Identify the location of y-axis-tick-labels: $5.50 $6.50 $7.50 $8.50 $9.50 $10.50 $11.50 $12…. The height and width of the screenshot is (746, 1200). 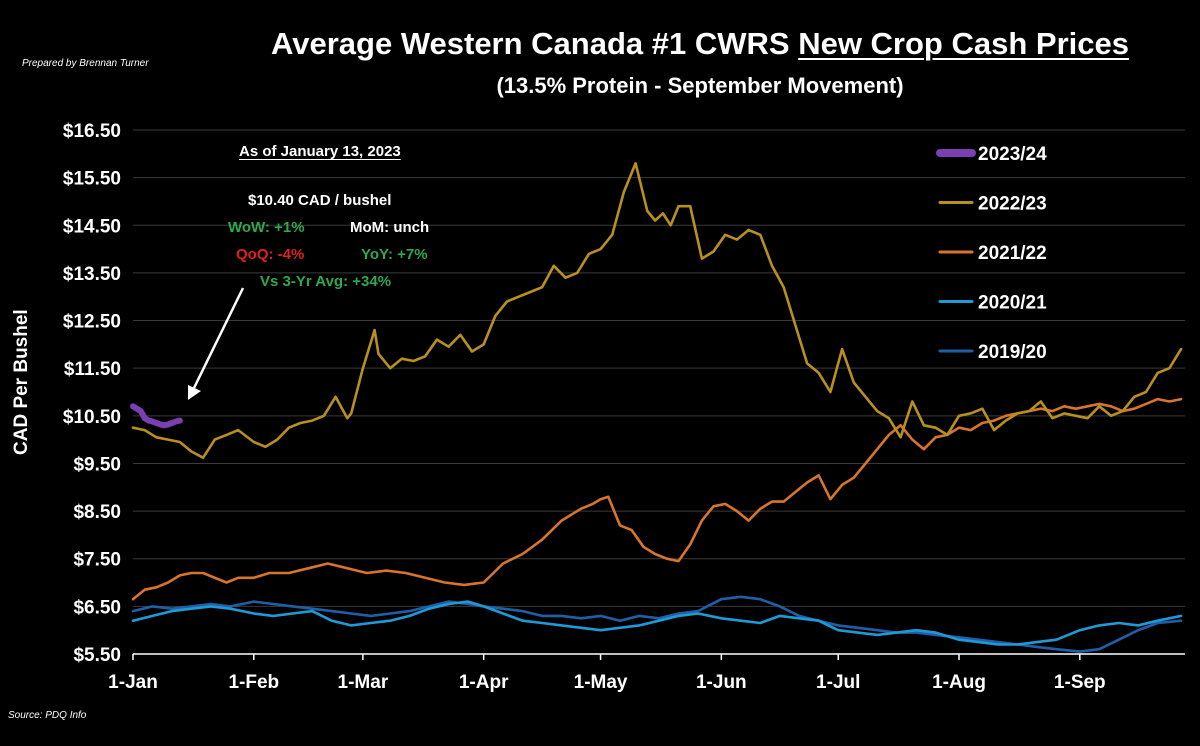
(92, 393).